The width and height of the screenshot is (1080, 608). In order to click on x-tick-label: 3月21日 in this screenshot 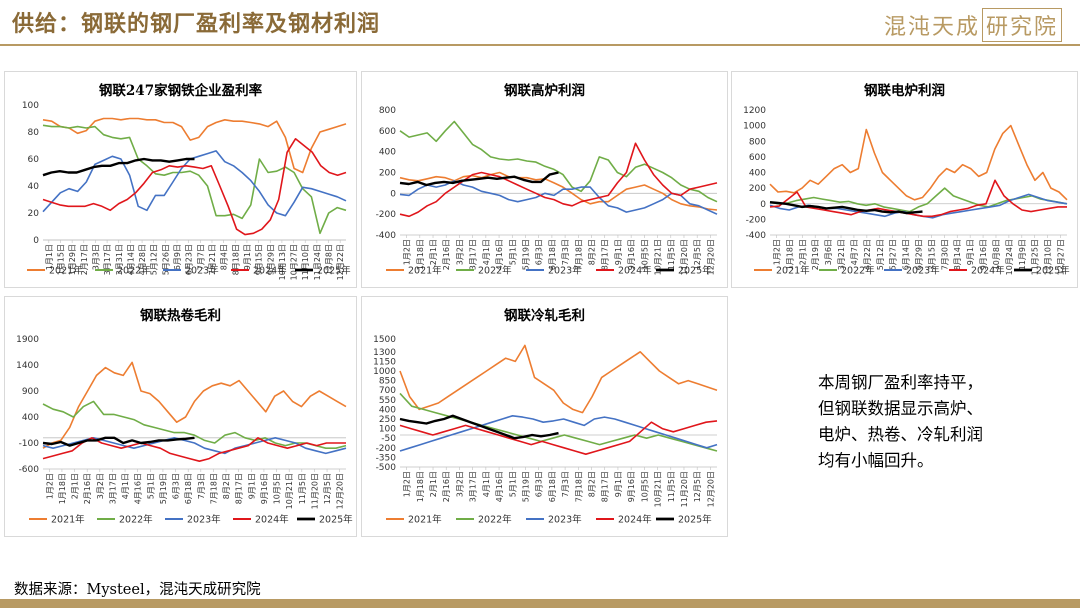, I will do `click(841, 254)`.